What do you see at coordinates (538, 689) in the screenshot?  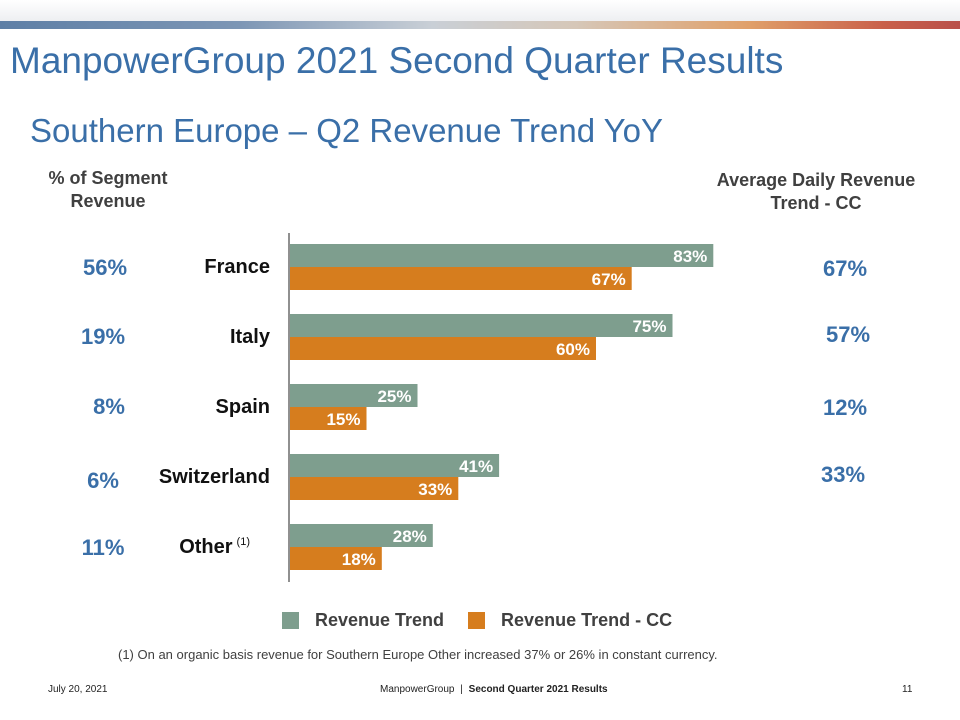 I see `footer-report: Second Quarter 2021 Results` at bounding box center [538, 689].